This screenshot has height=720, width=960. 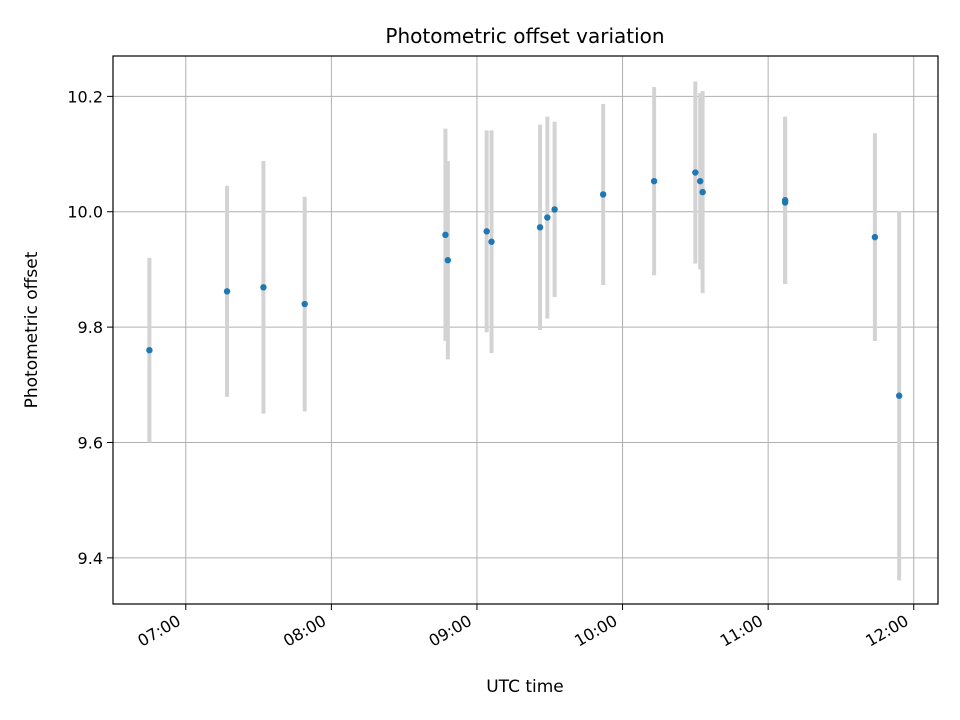 I want to click on chart-title: Photometric offset variation, so click(x=524, y=36).